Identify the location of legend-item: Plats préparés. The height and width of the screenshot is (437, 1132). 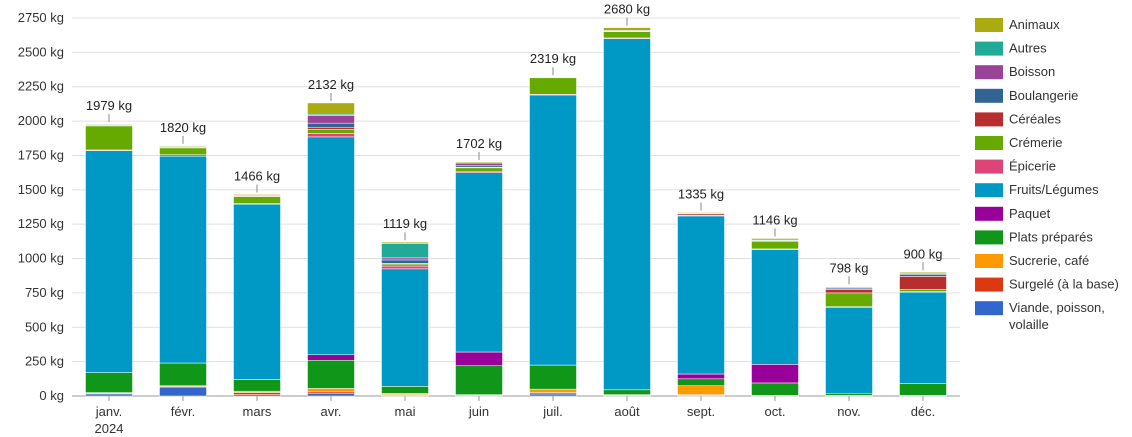
(1034, 237).